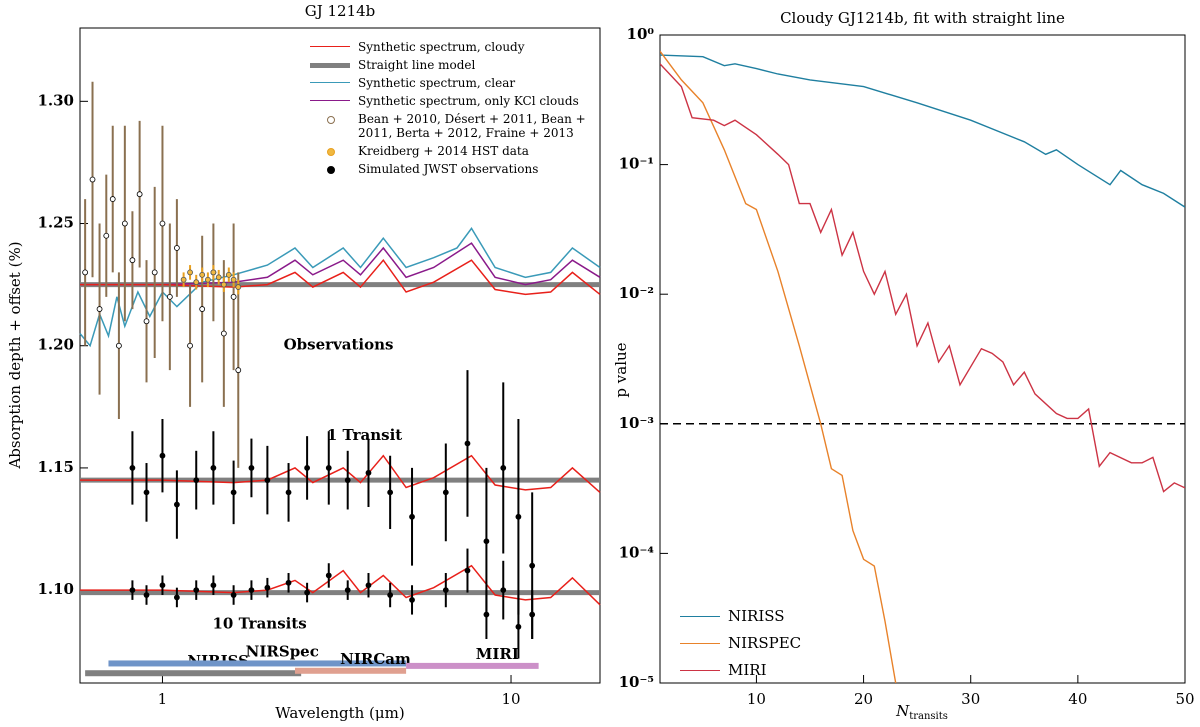 The width and height of the screenshot is (1200, 727). What do you see at coordinates (636, 682) in the screenshot?
I see `y-tick-label: 10⁻⁵` at bounding box center [636, 682].